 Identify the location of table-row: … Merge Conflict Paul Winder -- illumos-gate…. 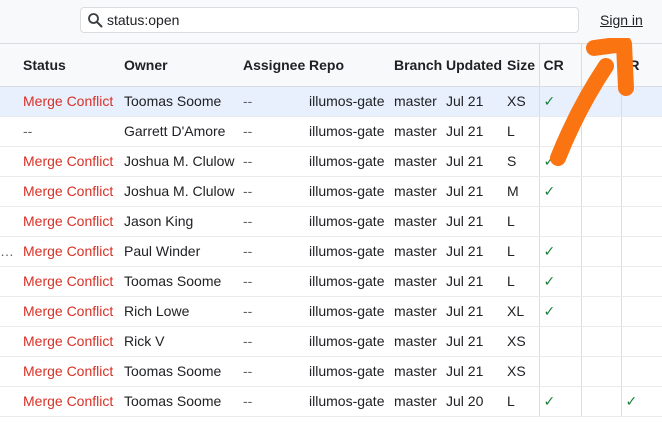
(331, 251).